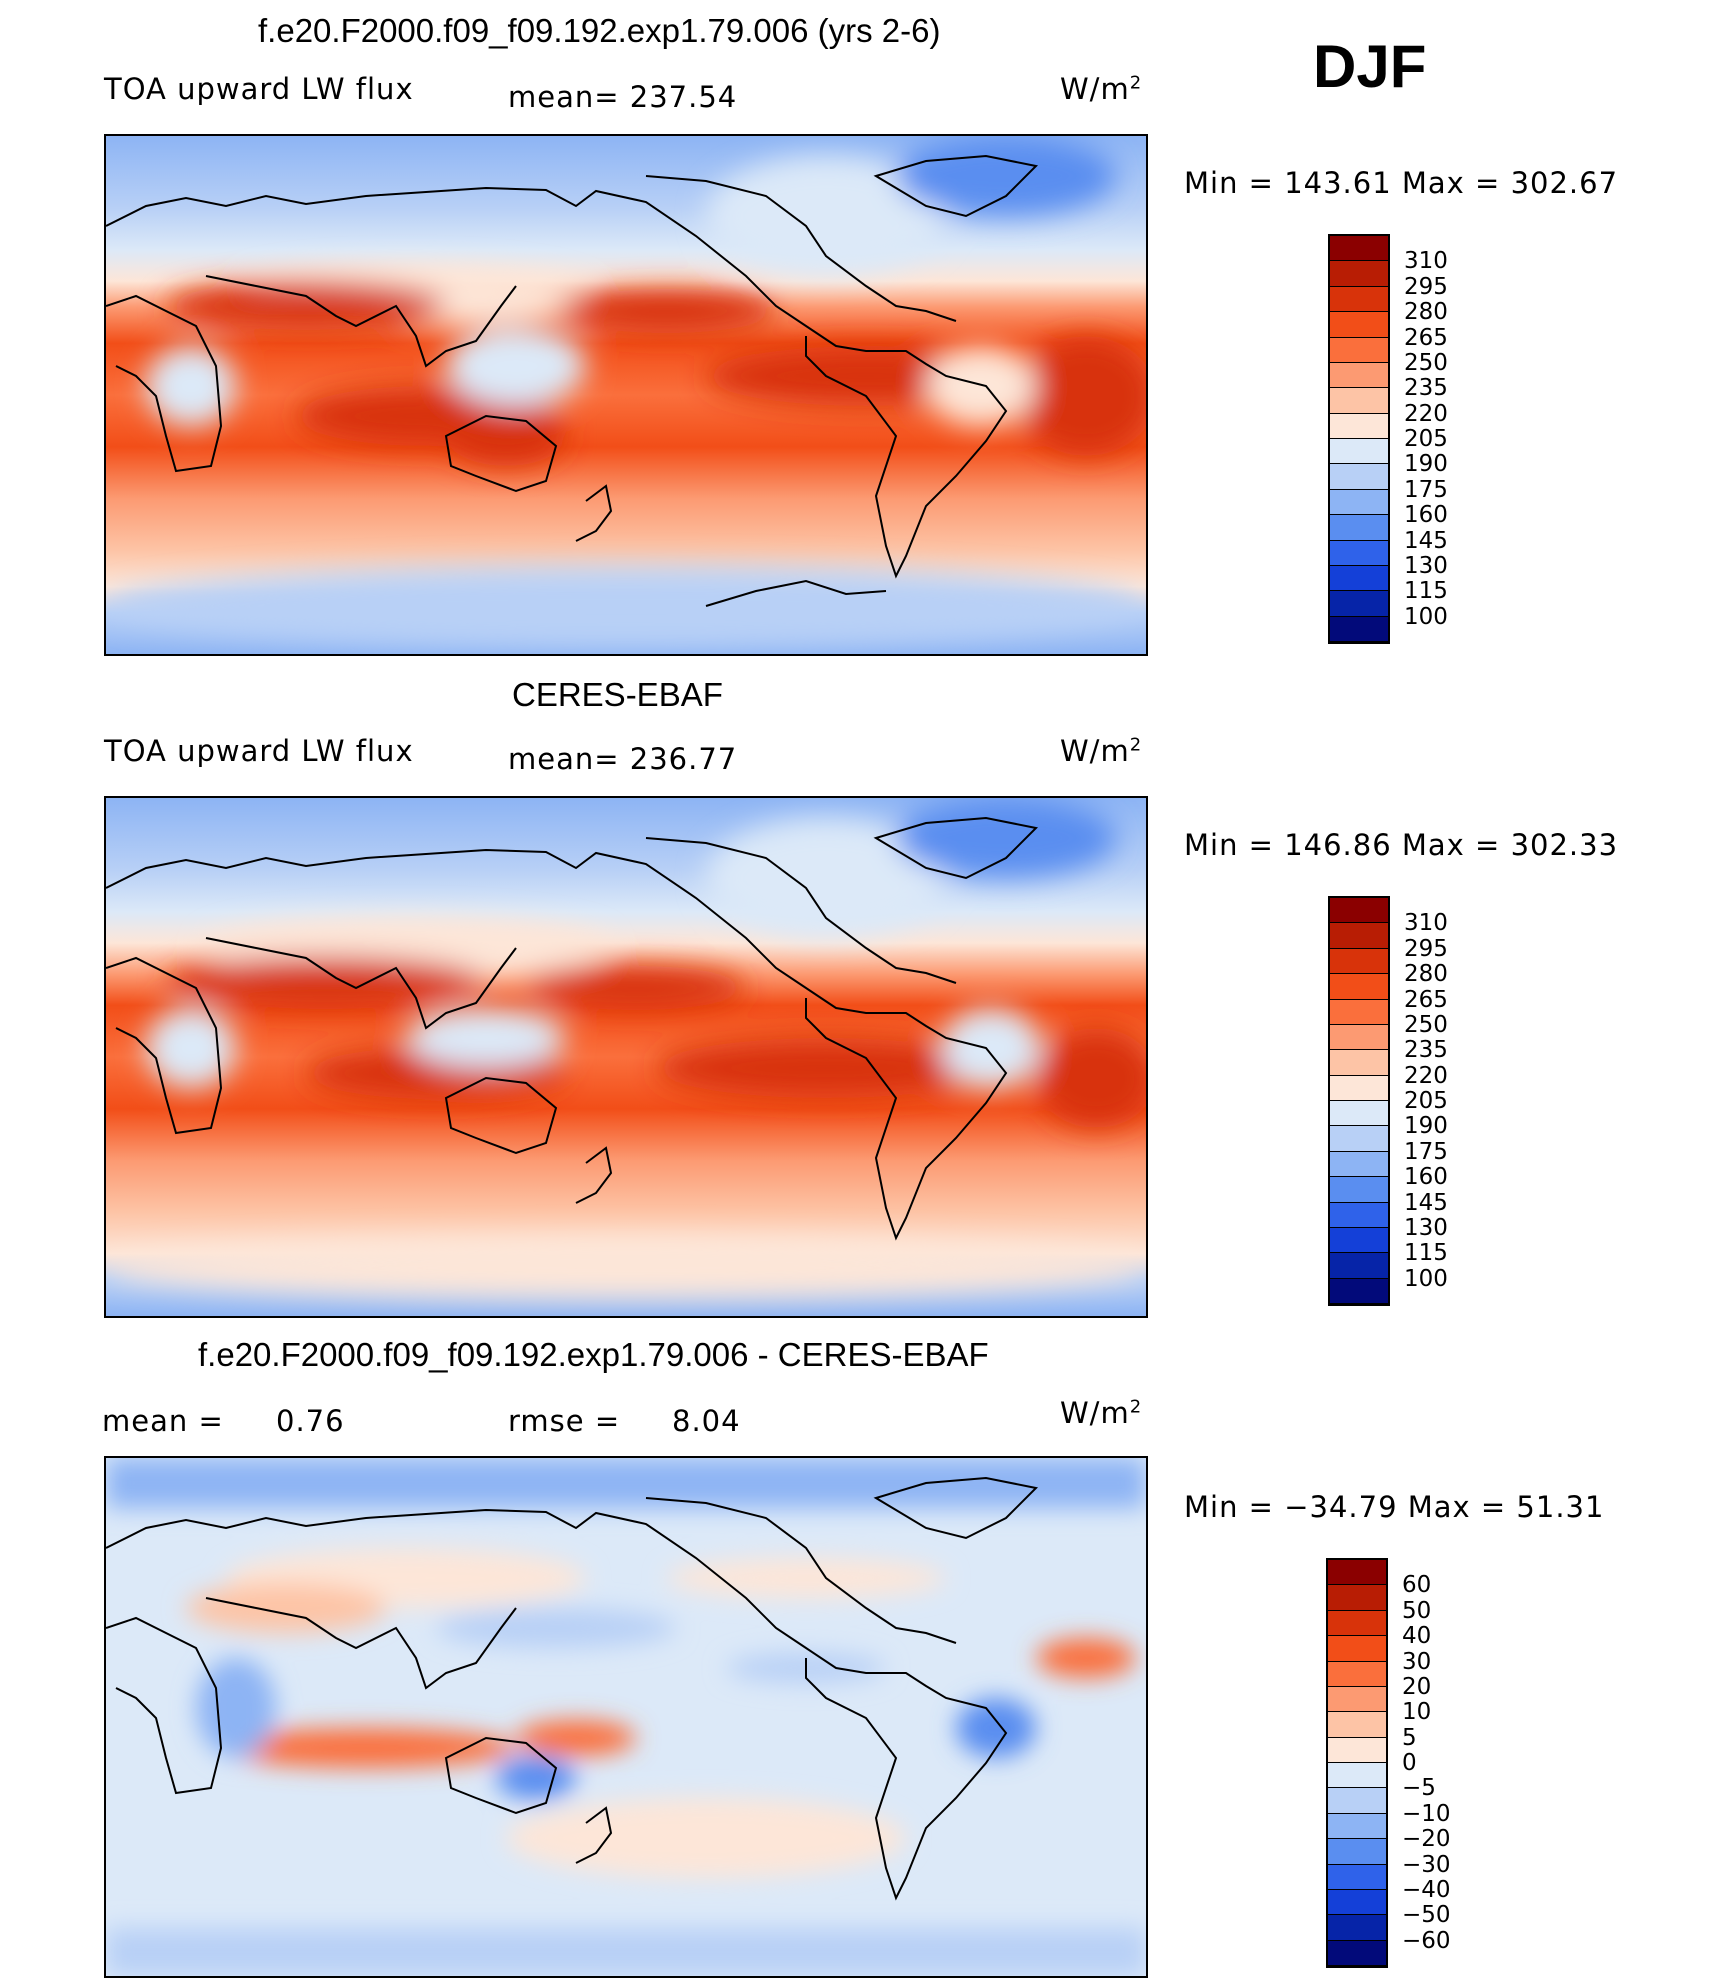  I want to click on panel-2-units-text: W/m, so click(1095, 751).